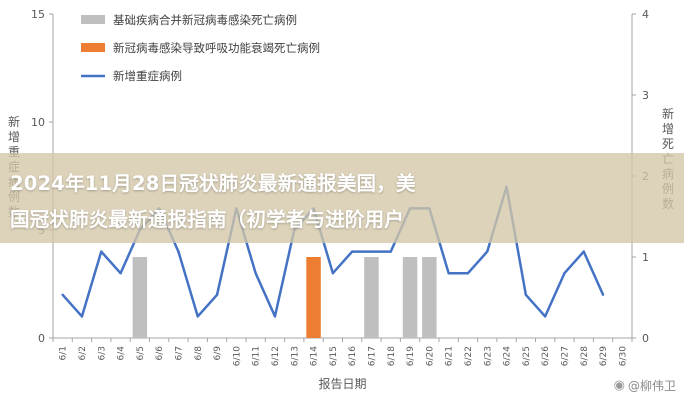  What do you see at coordinates (334, 356) in the screenshot?
I see `x-tick-label: 6/15` at bounding box center [334, 356].